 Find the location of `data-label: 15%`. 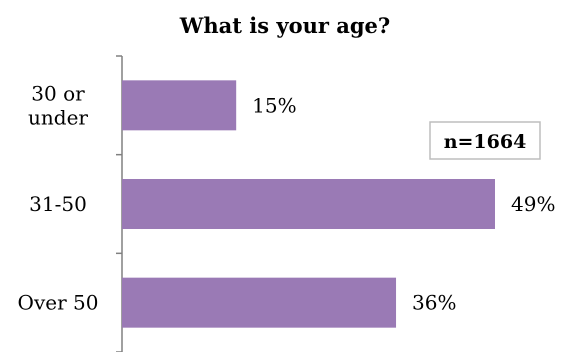

data-label: 15% is located at coordinates (274, 105).